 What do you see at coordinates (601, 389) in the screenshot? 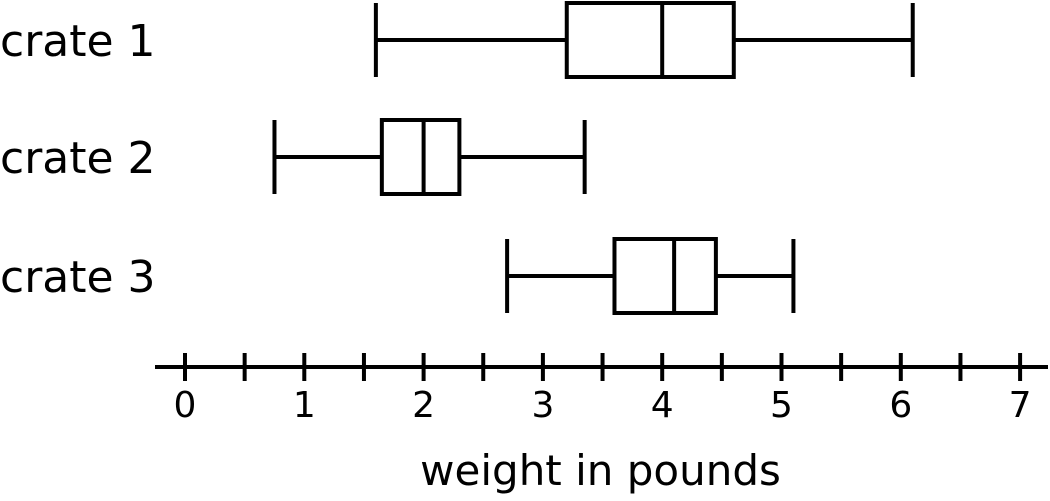
I see `x-axis: 0 1 2 3 4 5 6 7` at bounding box center [601, 389].